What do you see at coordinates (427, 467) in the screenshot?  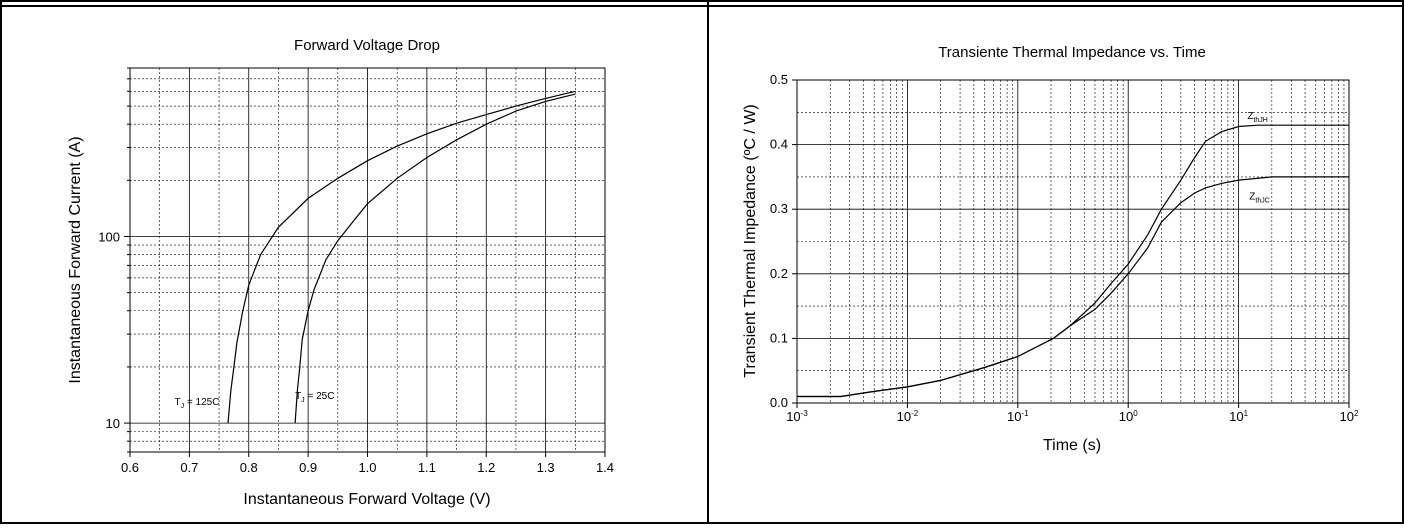 I see `x-tick-label: 1.1` at bounding box center [427, 467].